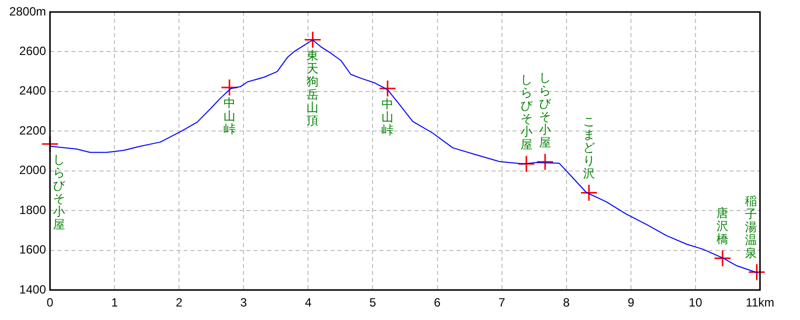 This screenshot has width=800, height=320. Describe the element at coordinates (244, 303) in the screenshot. I see `x-tick-label: 3` at that location.